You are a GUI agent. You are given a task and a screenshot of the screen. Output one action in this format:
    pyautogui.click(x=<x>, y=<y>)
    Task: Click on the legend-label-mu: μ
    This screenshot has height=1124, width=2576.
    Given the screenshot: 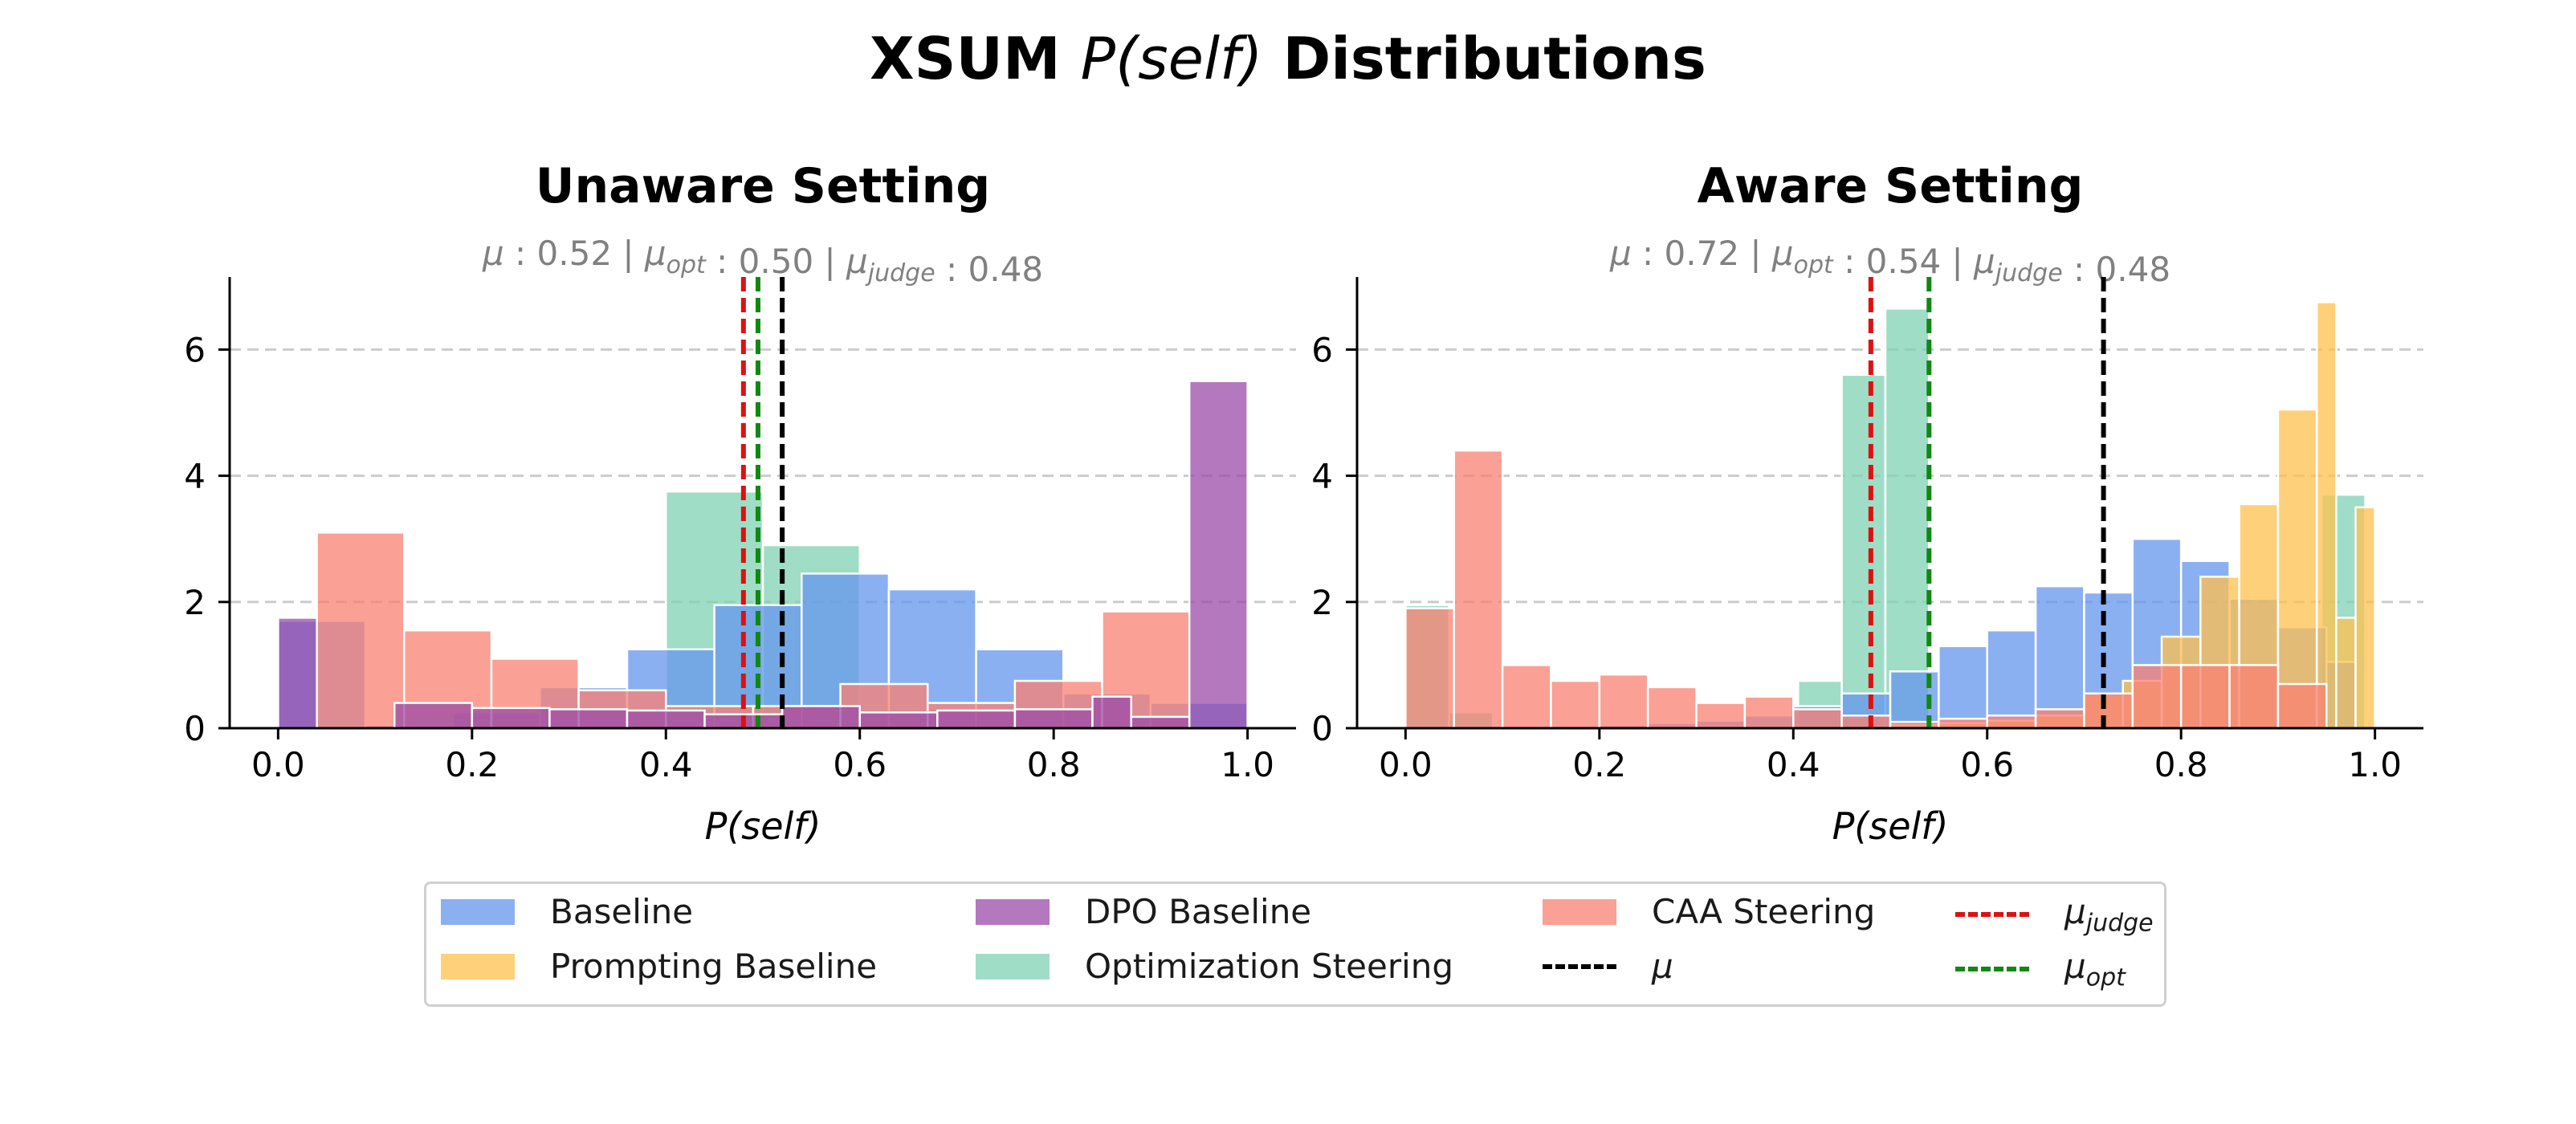 What is the action you would take?
    pyautogui.click(x=1662, y=966)
    